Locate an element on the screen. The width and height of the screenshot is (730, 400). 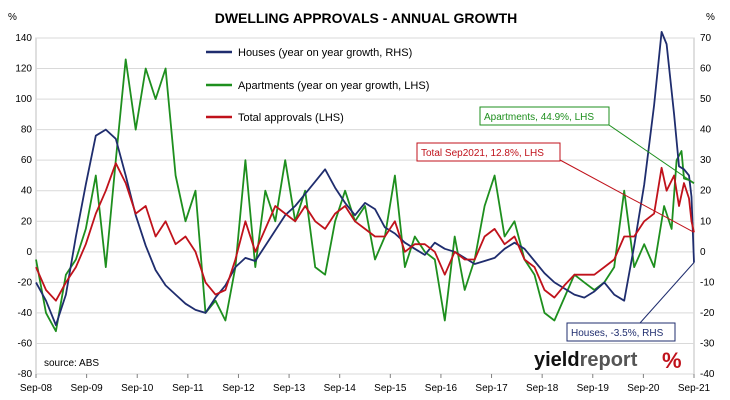
right-axis-unit: % is located at coordinates (710, 17).